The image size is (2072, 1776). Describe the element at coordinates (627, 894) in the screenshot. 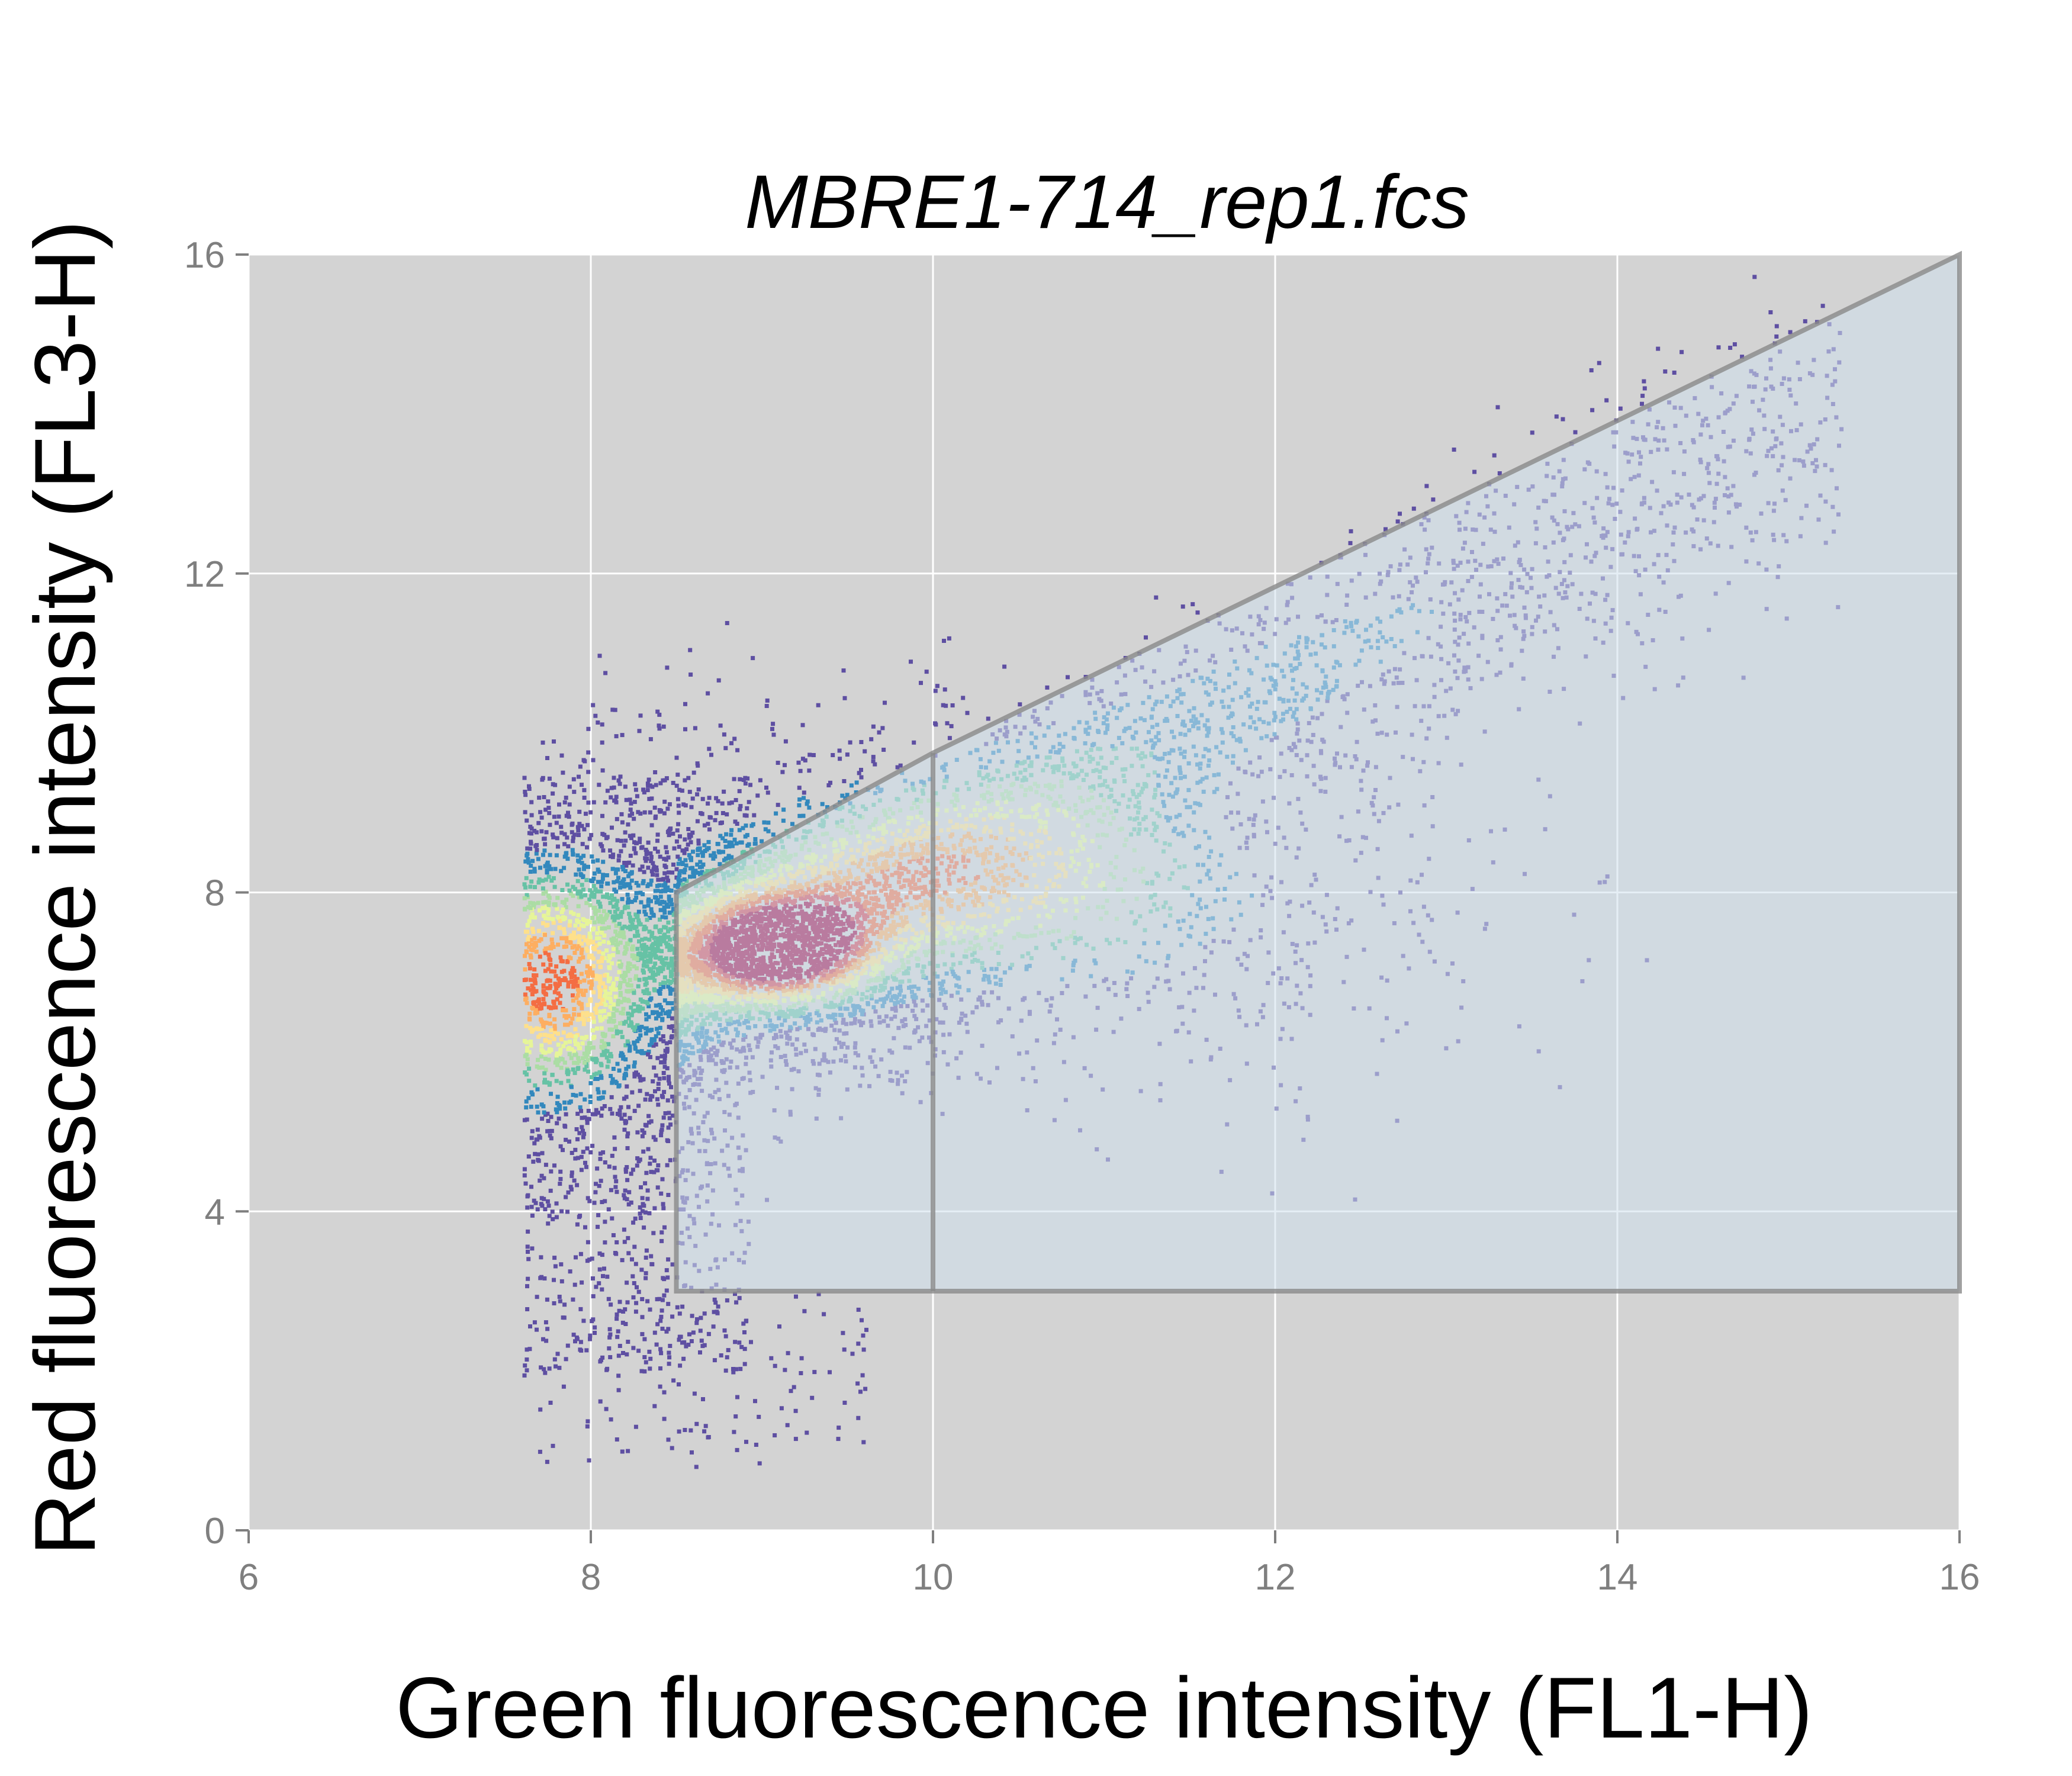

I see `data-point-1904` at that location.